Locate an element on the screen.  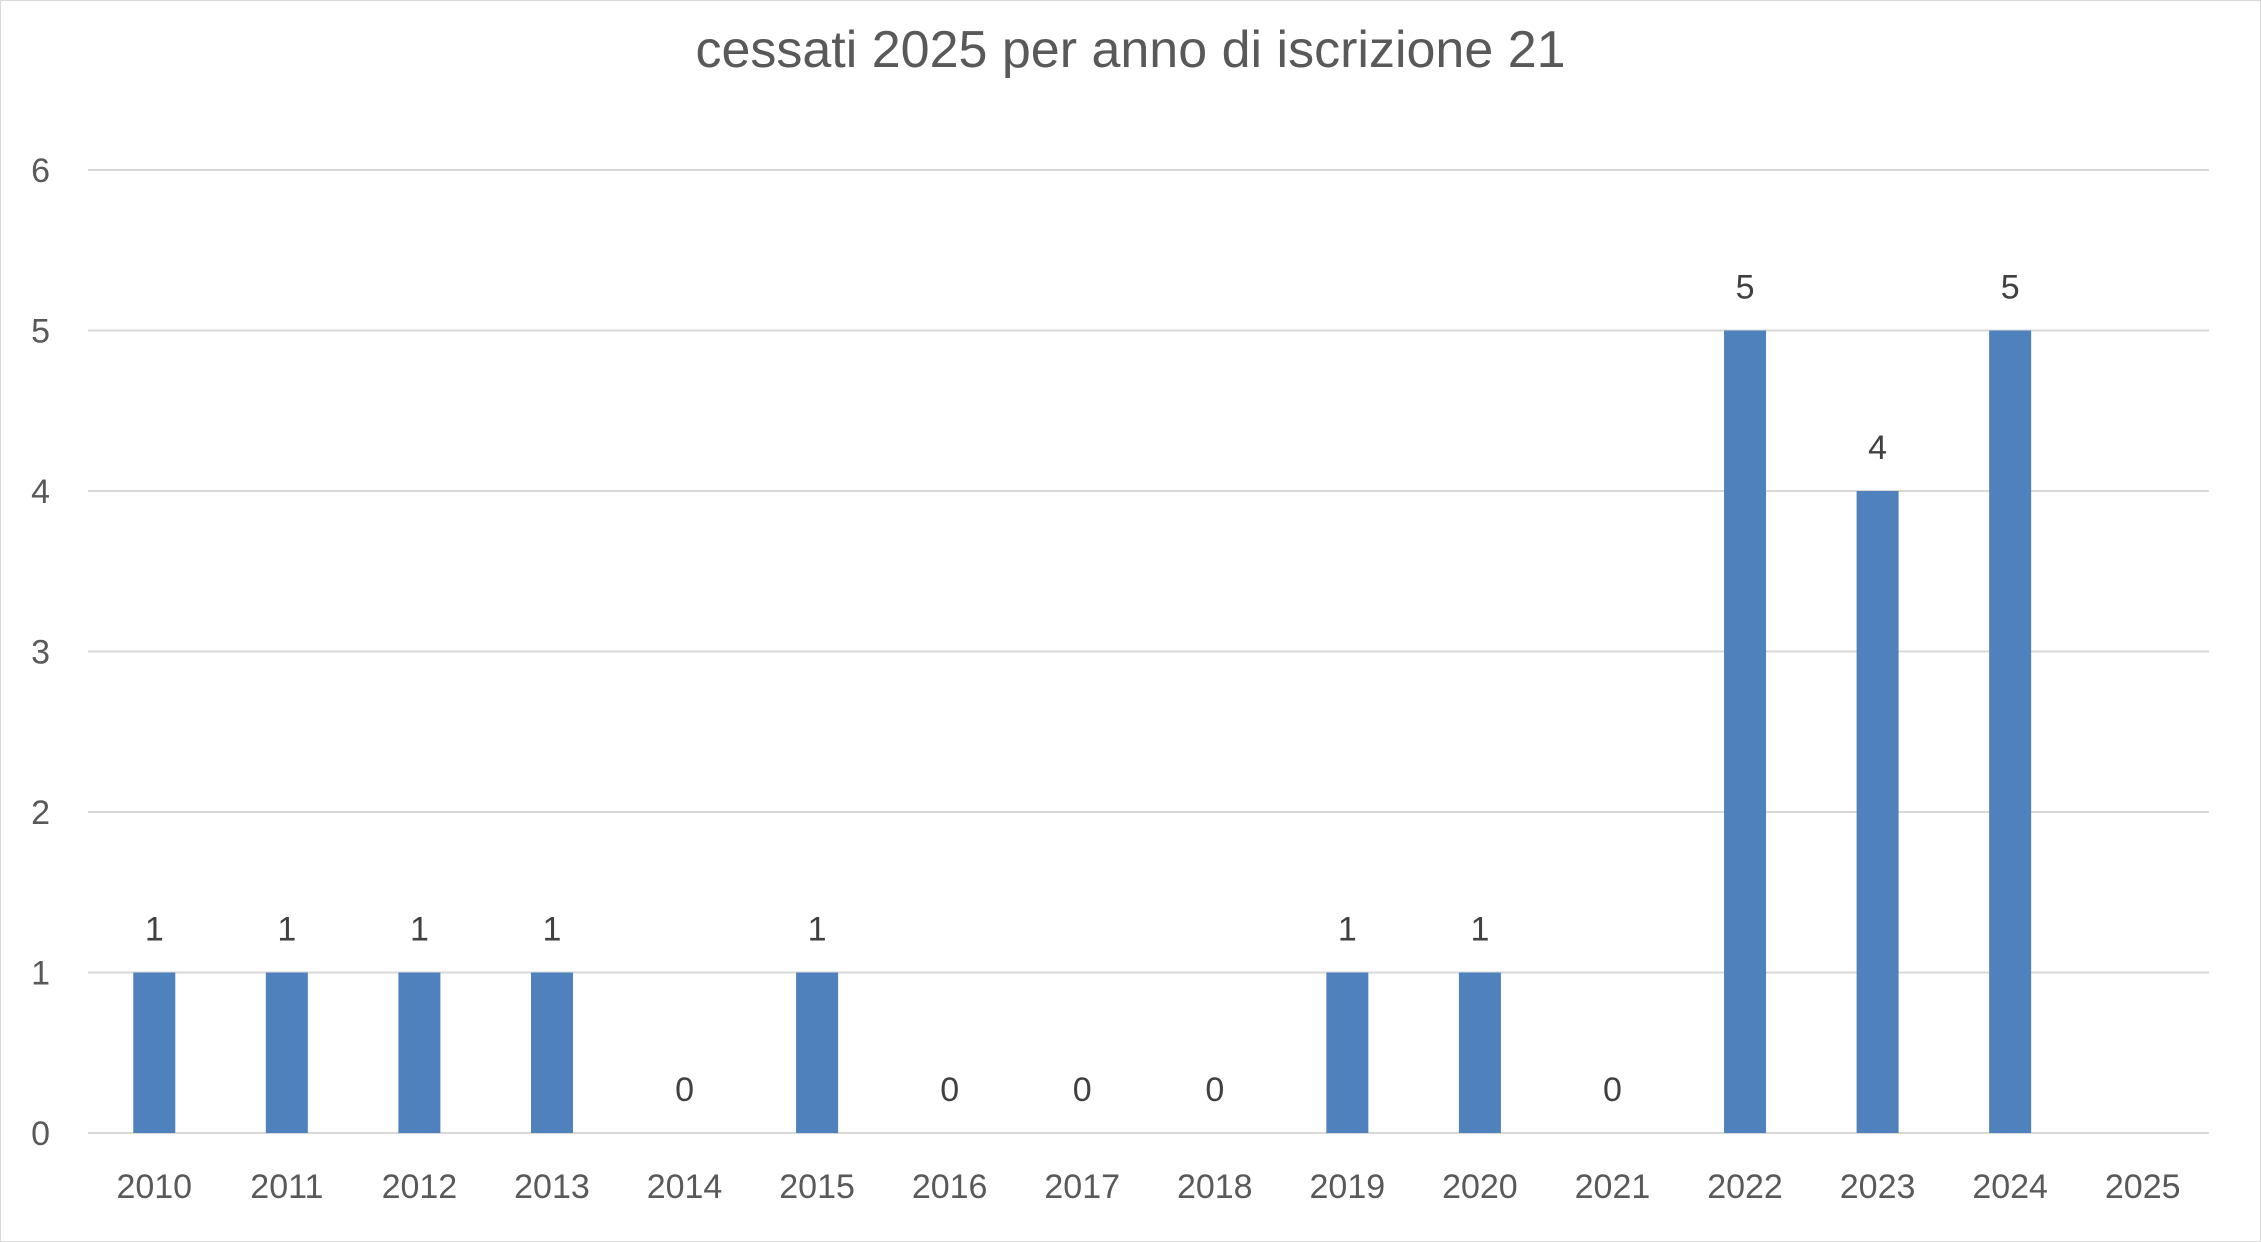
x-tick-label-2023: 2023 is located at coordinates (1878, 1187).